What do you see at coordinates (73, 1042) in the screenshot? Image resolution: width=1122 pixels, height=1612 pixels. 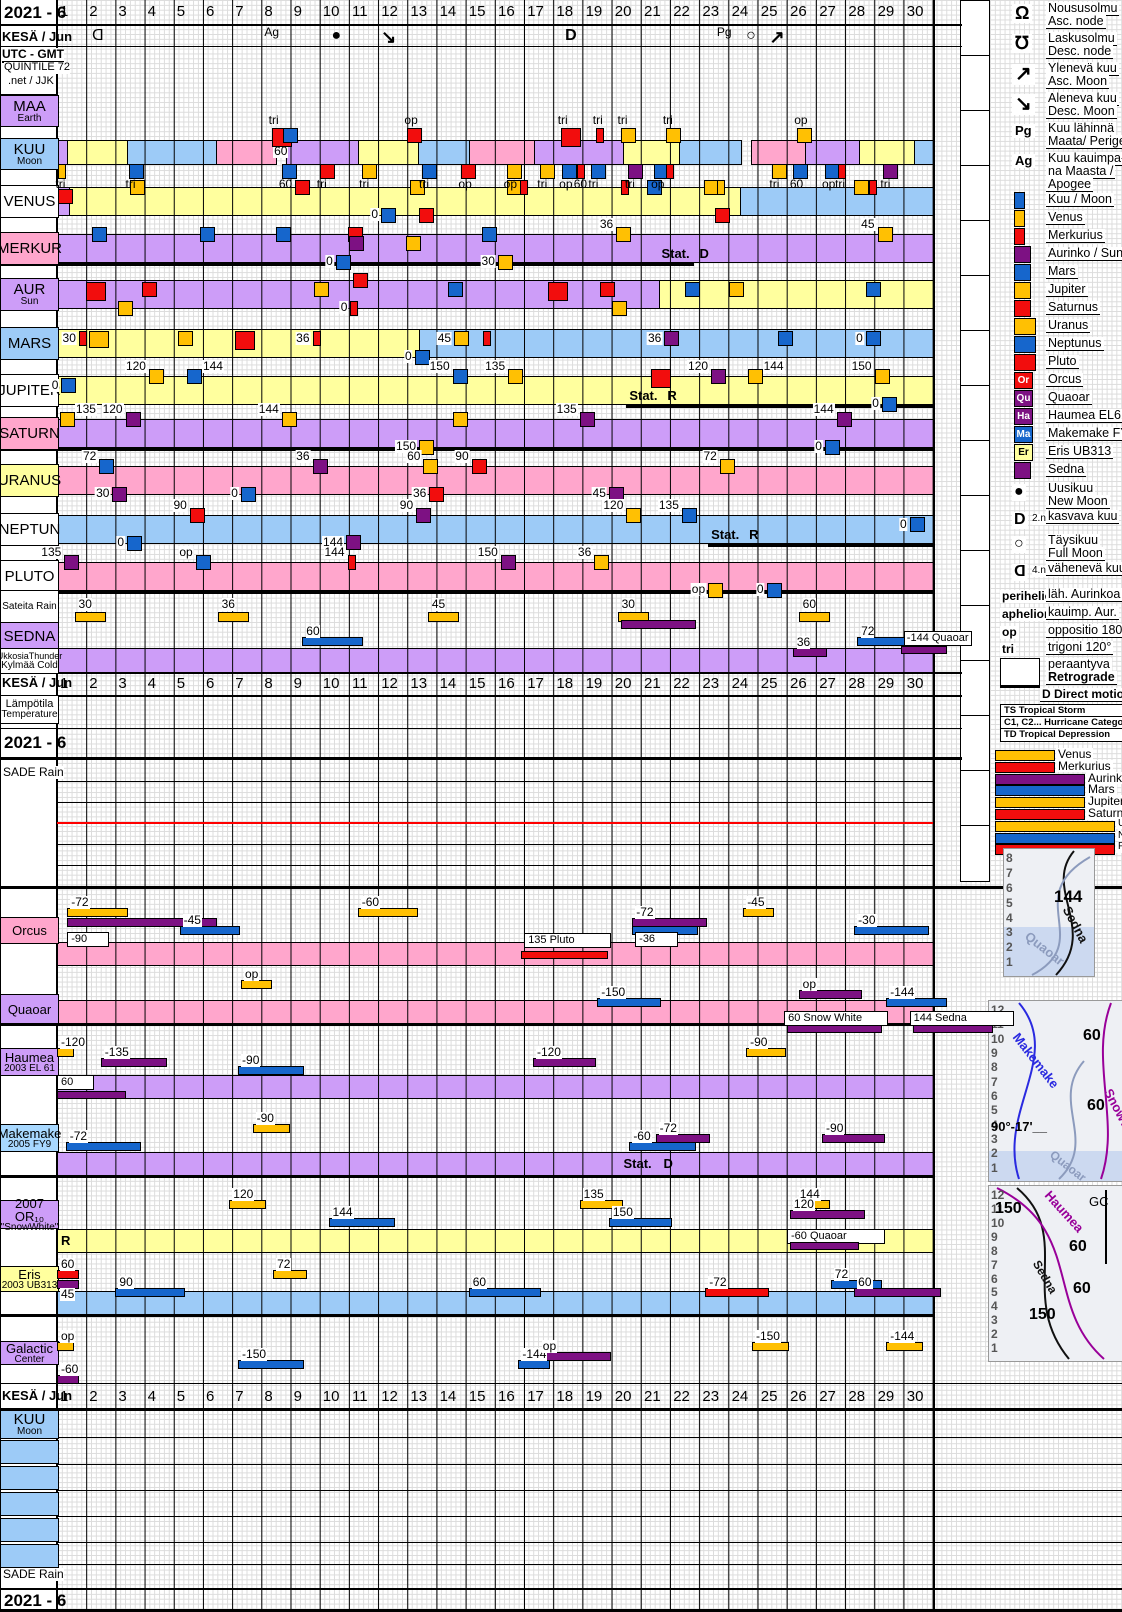 I see `haumea-aspect-value: -120` at bounding box center [73, 1042].